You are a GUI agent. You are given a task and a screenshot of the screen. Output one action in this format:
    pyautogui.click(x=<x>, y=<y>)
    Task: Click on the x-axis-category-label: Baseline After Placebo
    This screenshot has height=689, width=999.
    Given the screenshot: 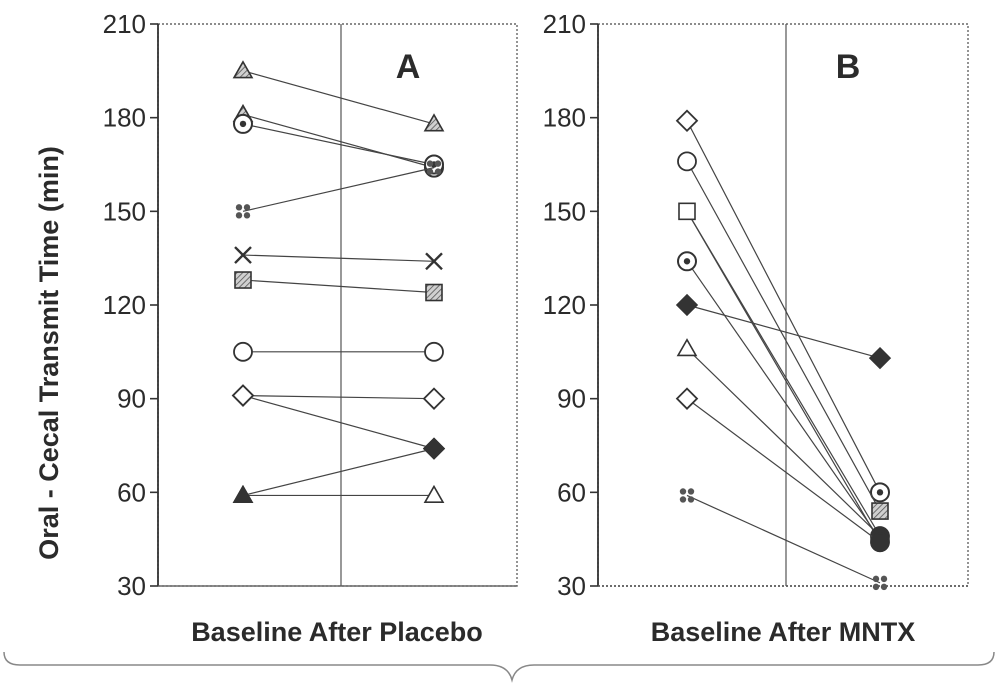 What is the action you would take?
    pyautogui.click(x=337, y=632)
    